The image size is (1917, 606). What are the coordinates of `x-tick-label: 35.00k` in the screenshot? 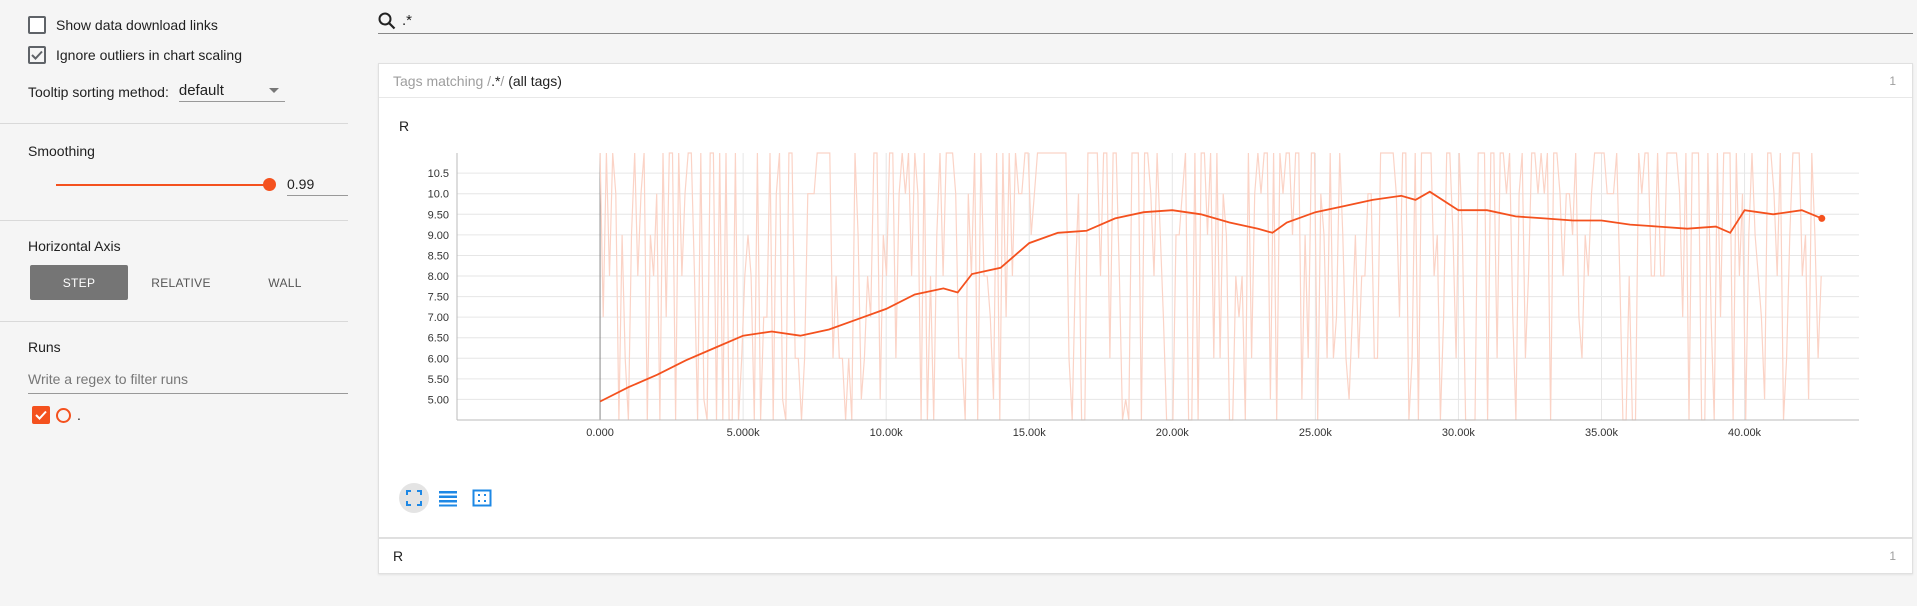 It's located at (1602, 433).